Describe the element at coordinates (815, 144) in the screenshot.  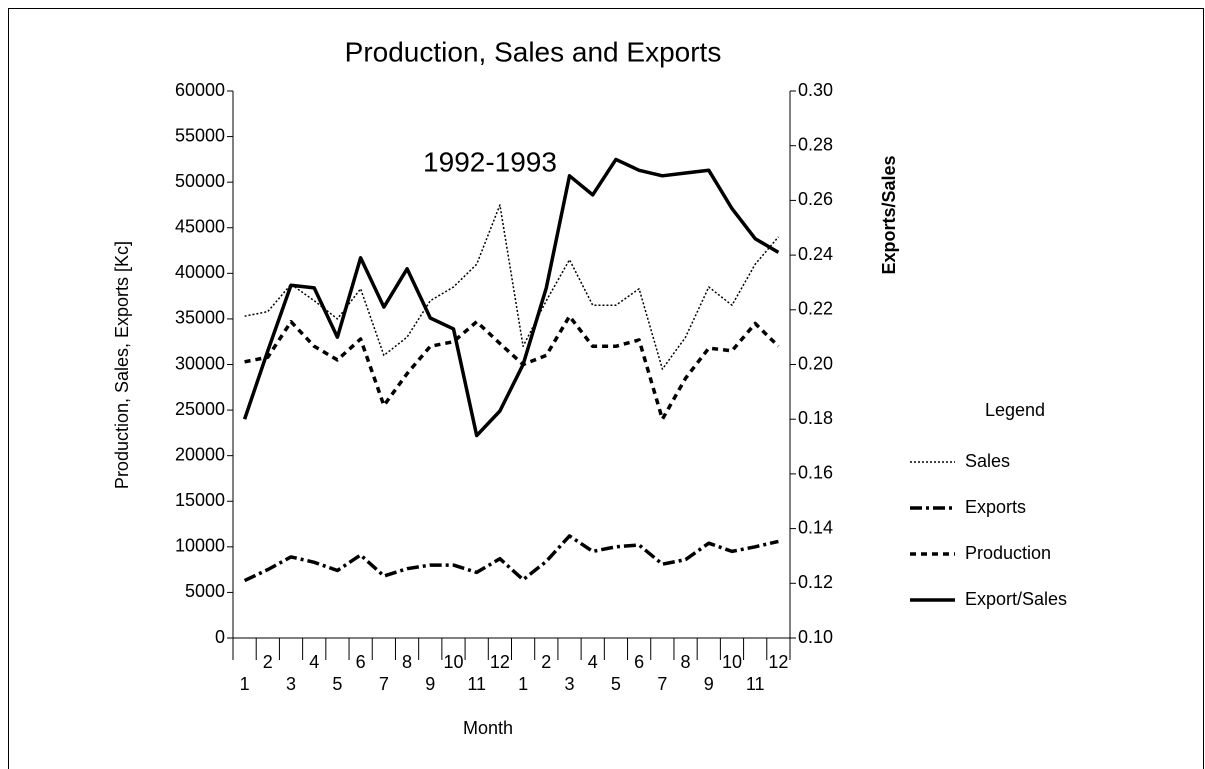
I see `y2-tick-label: 0.28` at that location.